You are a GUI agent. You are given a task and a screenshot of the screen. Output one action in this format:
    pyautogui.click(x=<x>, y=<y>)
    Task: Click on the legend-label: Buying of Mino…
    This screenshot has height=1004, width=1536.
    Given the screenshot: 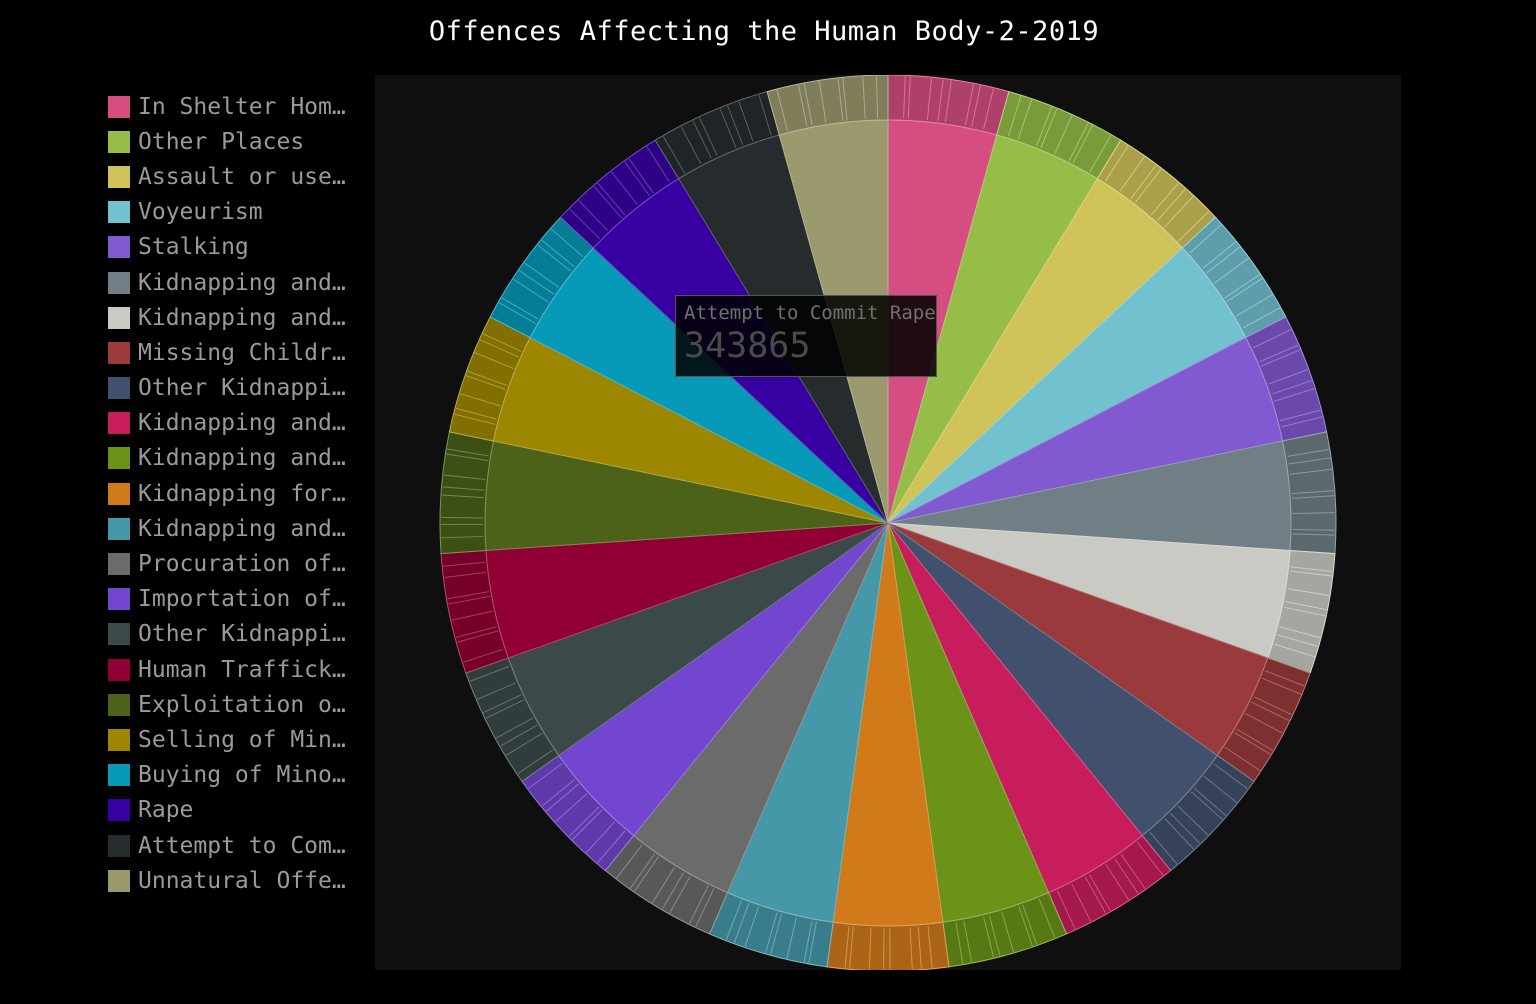 What is the action you would take?
    pyautogui.click(x=242, y=775)
    